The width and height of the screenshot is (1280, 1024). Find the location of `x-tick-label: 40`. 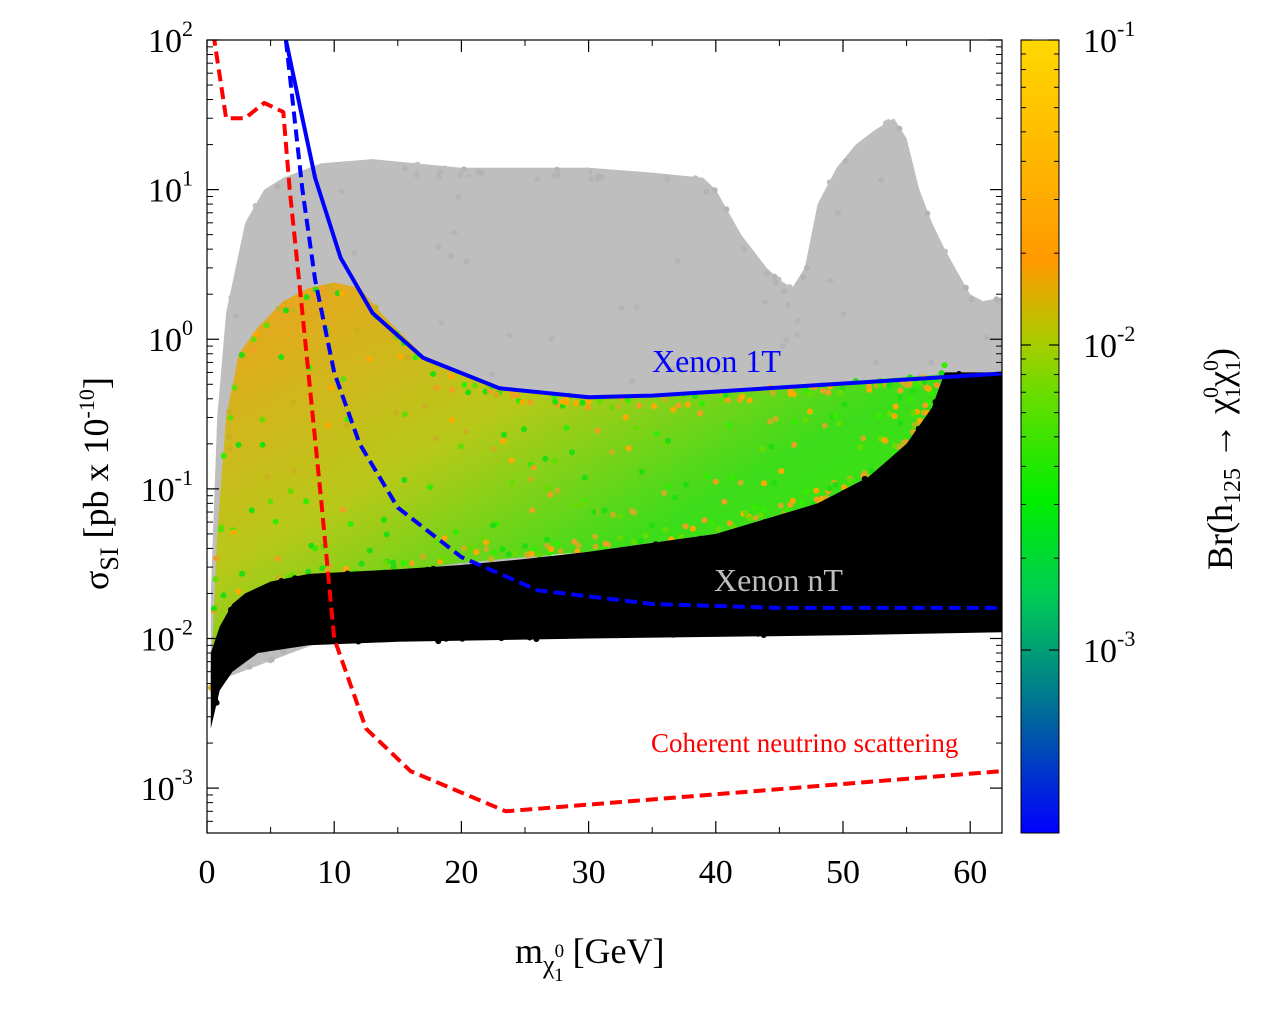

x-tick-label: 40 is located at coordinates (716, 872).